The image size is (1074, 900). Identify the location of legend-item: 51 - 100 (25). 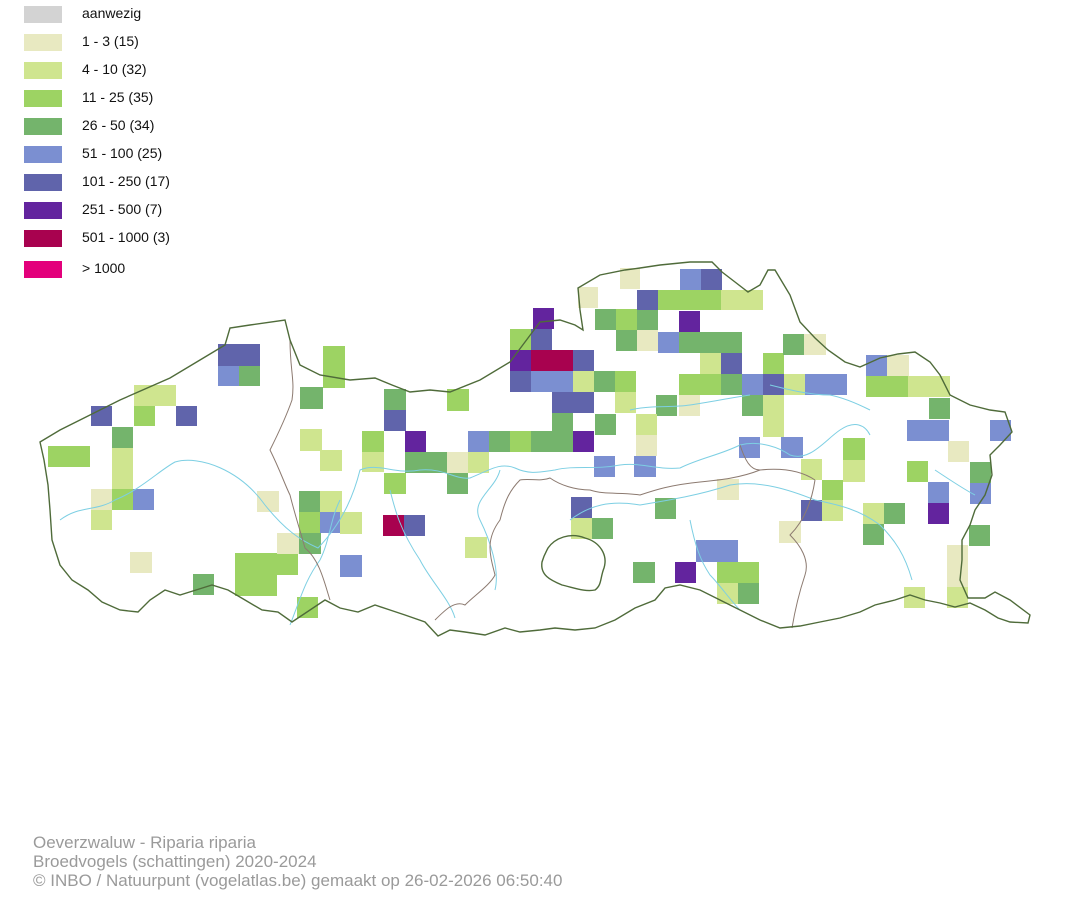
(124, 153).